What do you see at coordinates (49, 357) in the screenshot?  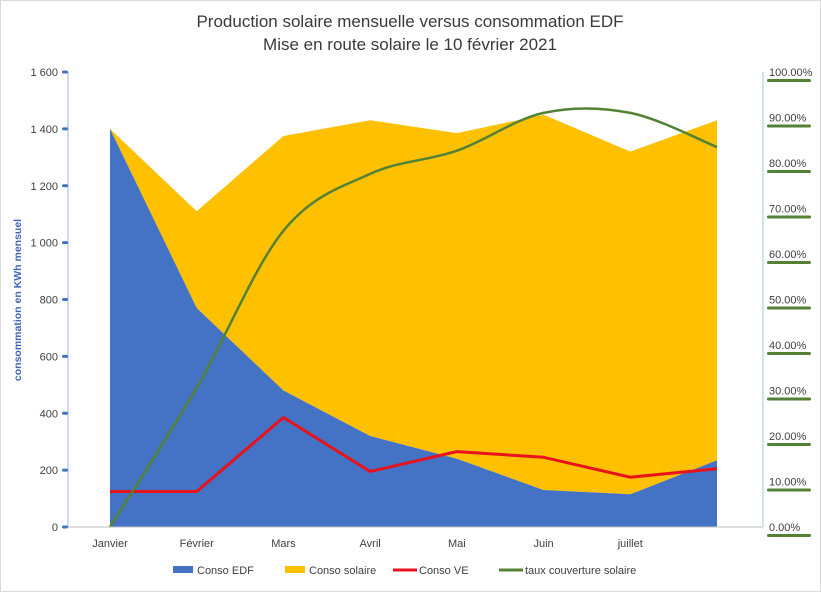 I see `y-tick-label: 600` at bounding box center [49, 357].